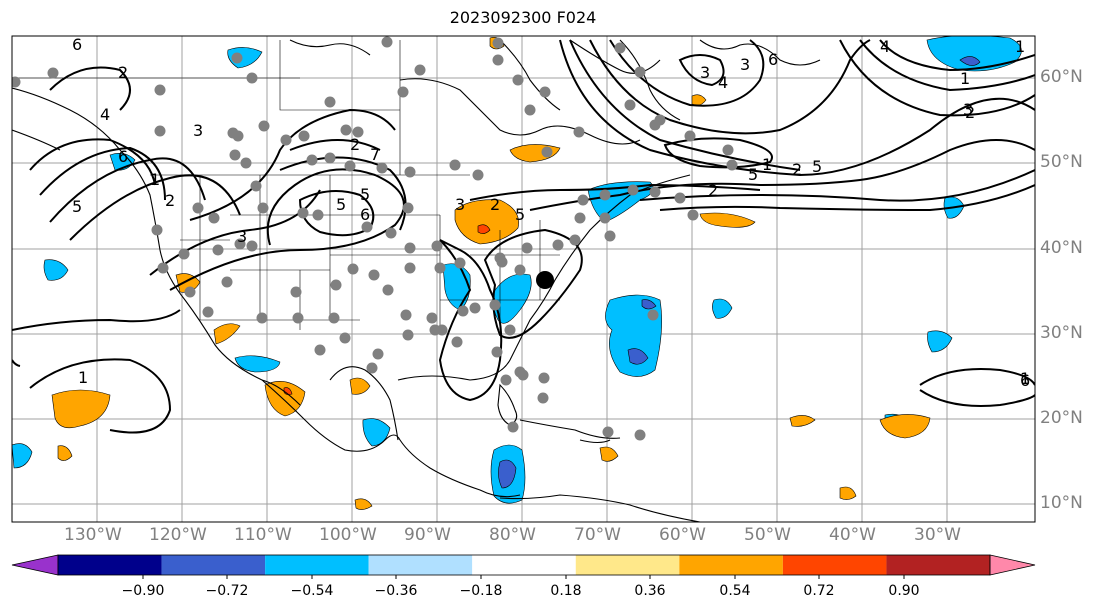  What do you see at coordinates (545, 280) in the screenshot?
I see `highlight-marker` at bounding box center [545, 280].